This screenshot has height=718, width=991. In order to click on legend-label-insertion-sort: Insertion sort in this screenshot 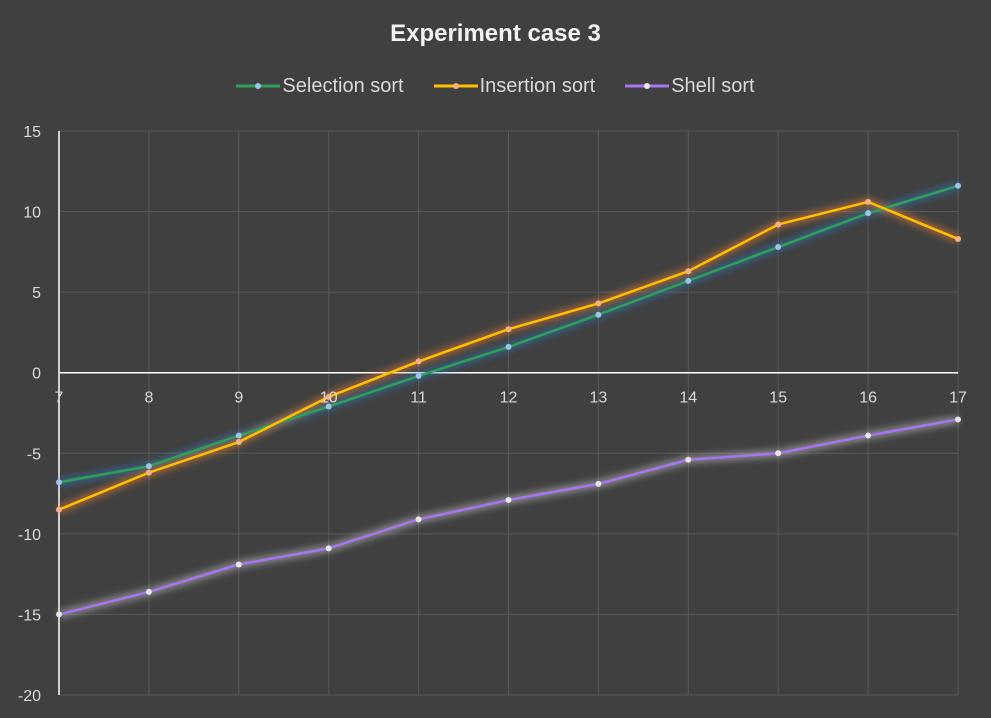, I will do `click(537, 85)`.